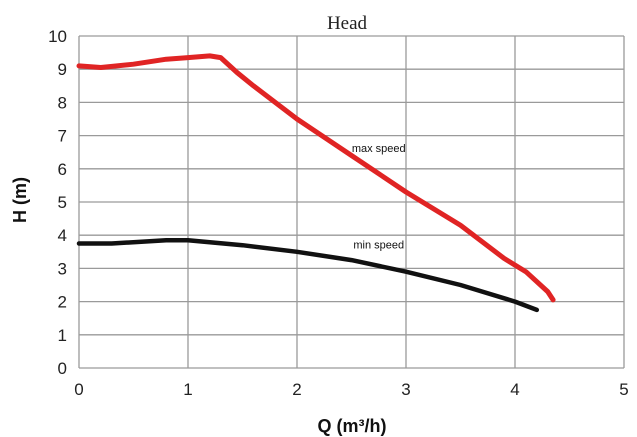 The width and height of the screenshot is (637, 437). Describe the element at coordinates (62, 368) in the screenshot. I see `y-tick-label-0: 0` at that location.